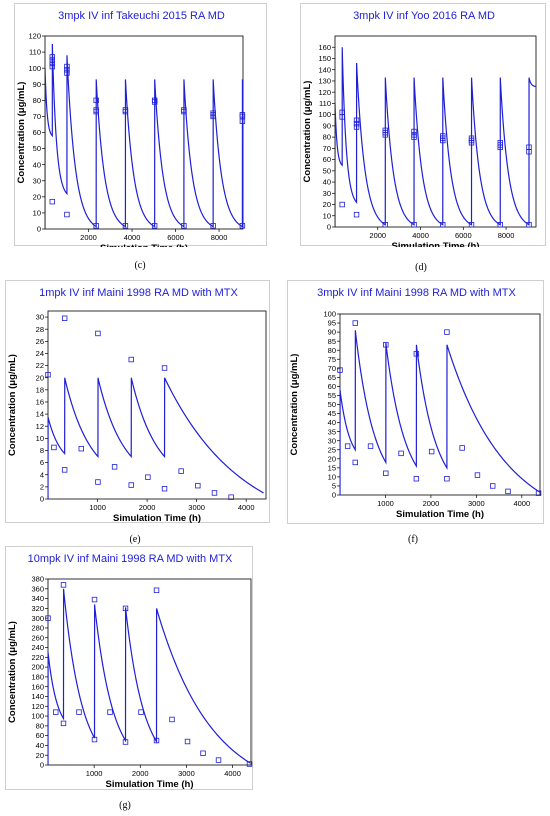 The image size is (550, 816). Describe the element at coordinates (37, 132) in the screenshot. I see `y-tick-label: 60` at that location.